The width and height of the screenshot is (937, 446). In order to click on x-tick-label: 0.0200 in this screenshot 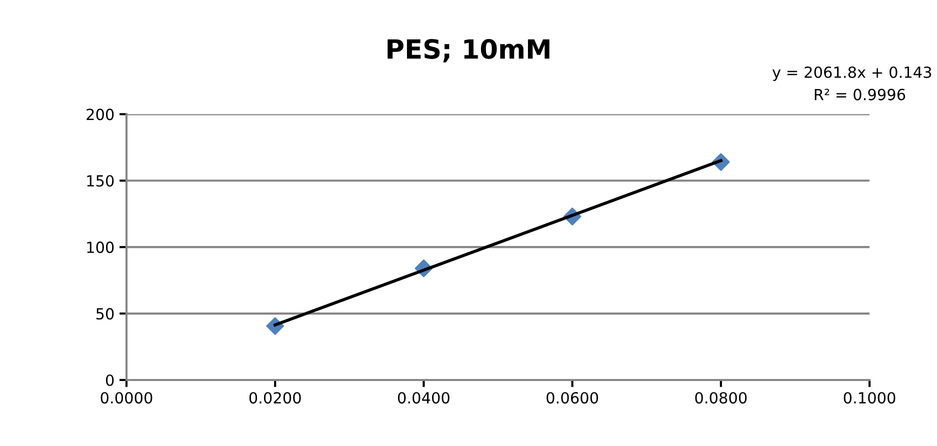, I will do `click(275, 398)`.